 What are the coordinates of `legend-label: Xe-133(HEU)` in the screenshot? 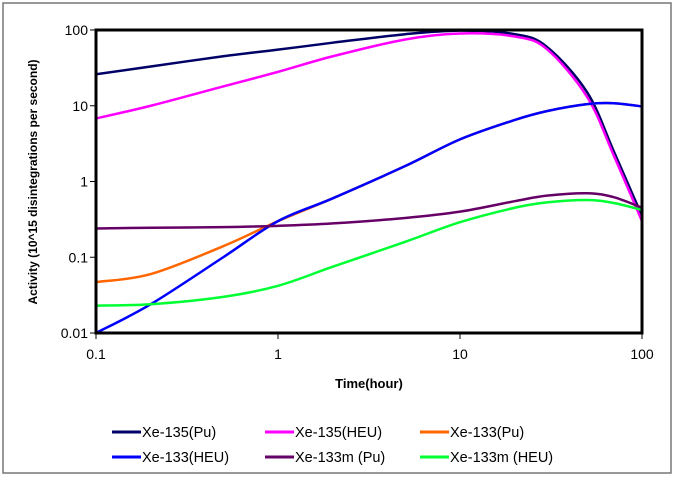 It's located at (185, 458).